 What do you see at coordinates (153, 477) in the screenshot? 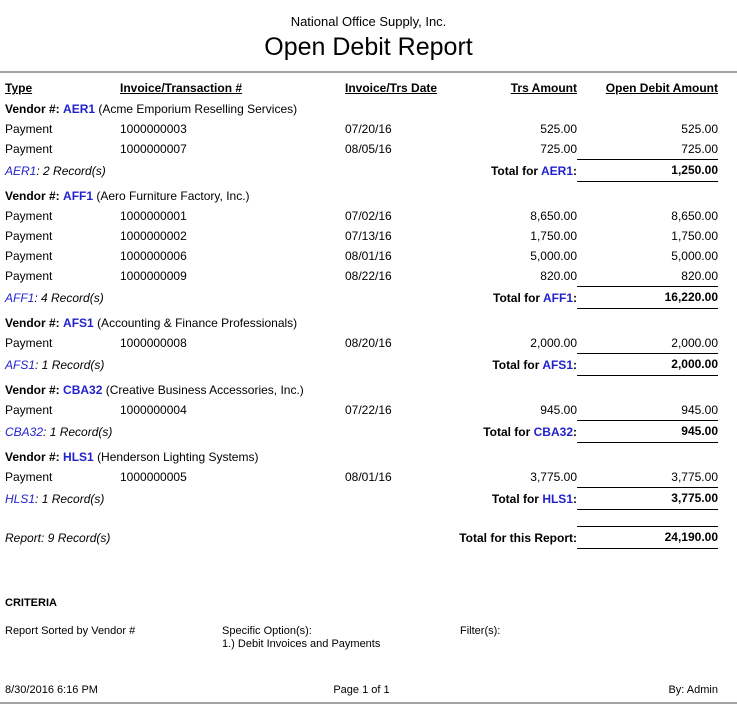
I see `cell-invoice: 1000000005` at bounding box center [153, 477].